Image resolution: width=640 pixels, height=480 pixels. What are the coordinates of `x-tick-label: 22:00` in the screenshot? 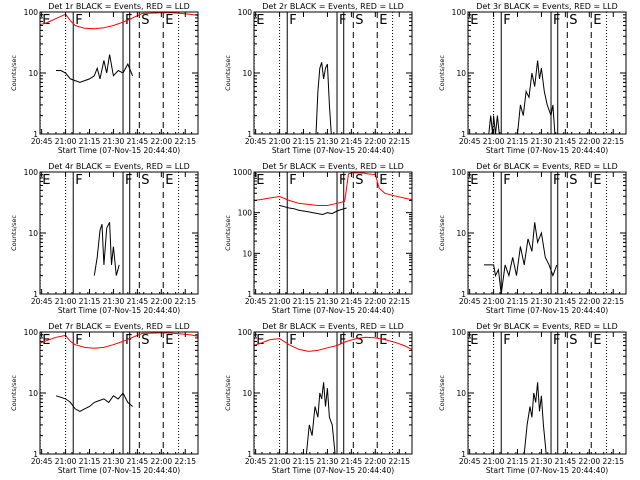 It's located at (590, 301).